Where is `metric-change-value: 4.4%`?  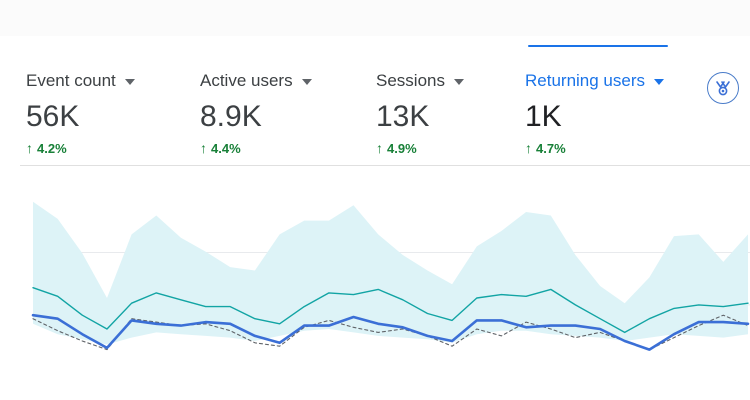 metric-change-value: 4.4% is located at coordinates (226, 148).